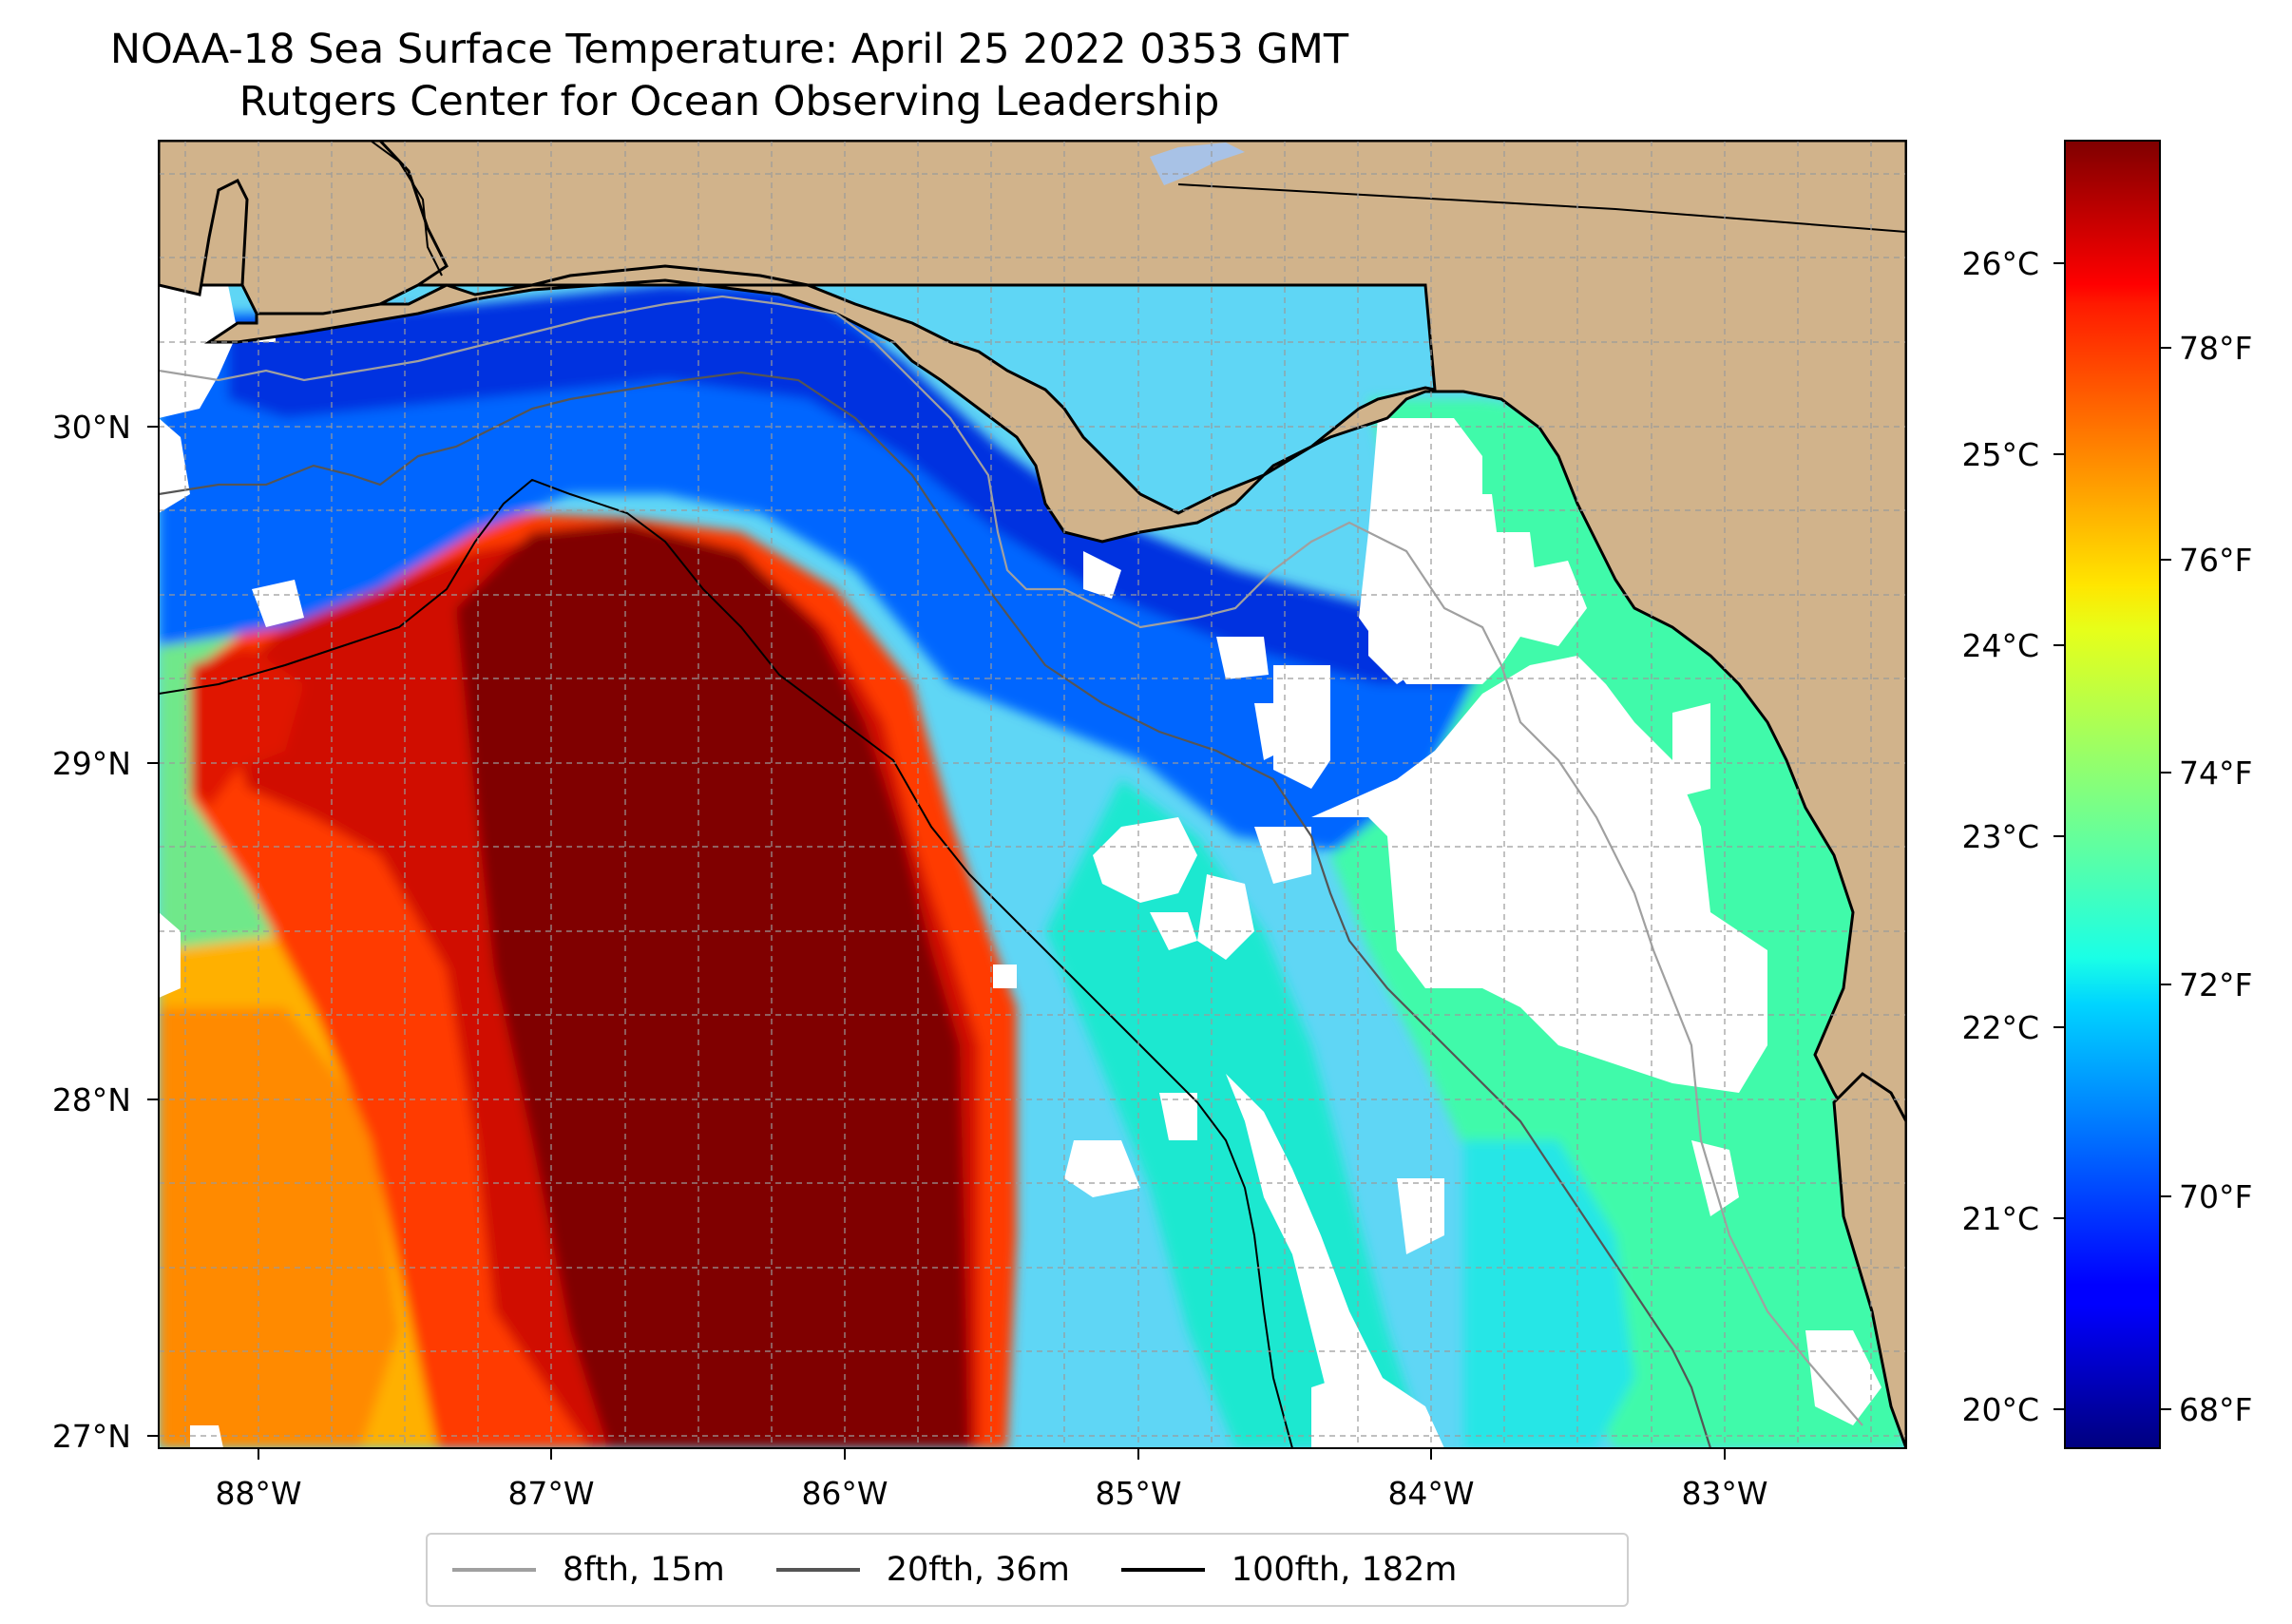  I want to click on celsius-labels: 26°C 25°C 24°C 23°C 22°C 21°C 20°C, so click(2000, 836).